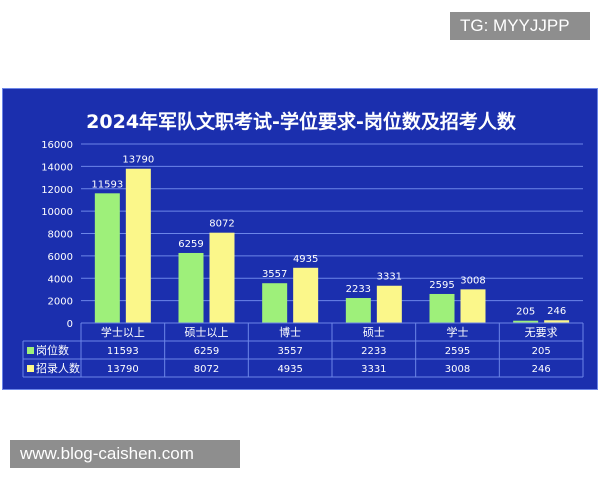 This screenshot has width=600, height=480. What do you see at coordinates (373, 351) in the screenshot?
I see `table-cell: 2233` at bounding box center [373, 351].